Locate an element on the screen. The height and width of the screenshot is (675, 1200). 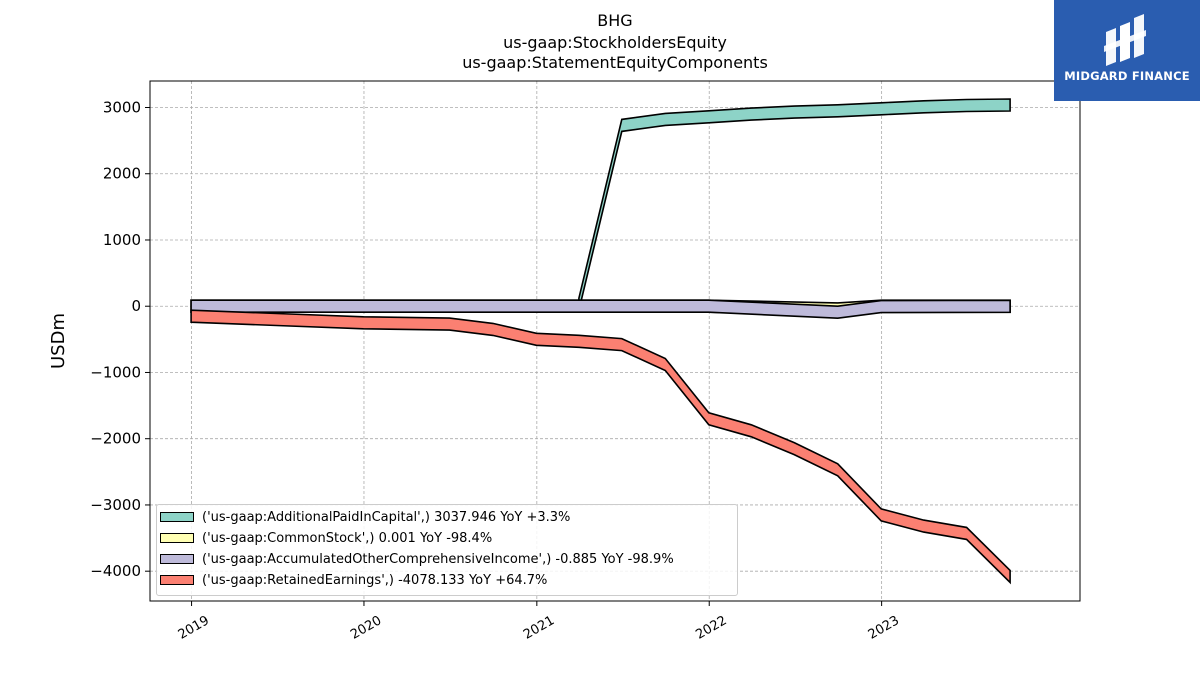
y-tick-label: 2000 is located at coordinates (122, 174).